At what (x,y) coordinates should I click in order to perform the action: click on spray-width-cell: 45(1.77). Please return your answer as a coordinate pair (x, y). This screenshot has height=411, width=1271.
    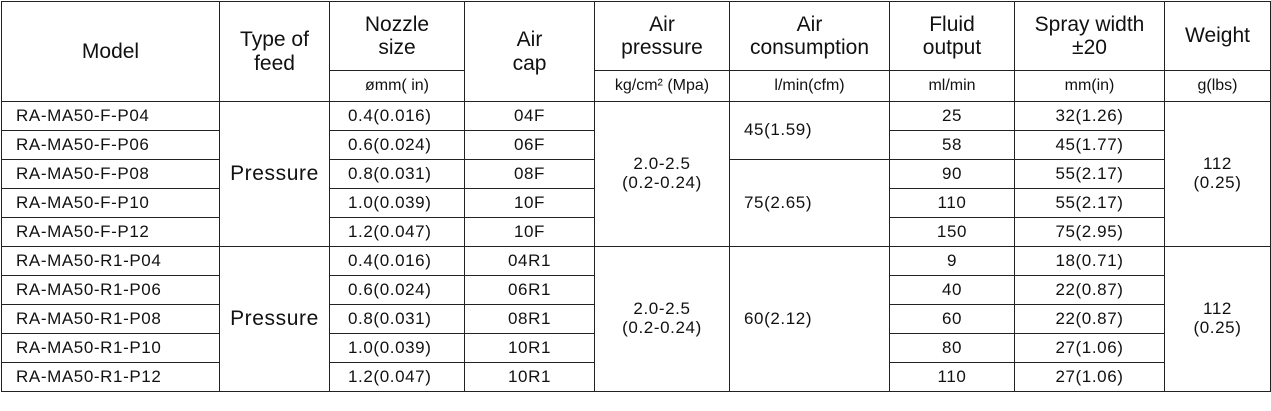
    Looking at the image, I should click on (1089, 145).